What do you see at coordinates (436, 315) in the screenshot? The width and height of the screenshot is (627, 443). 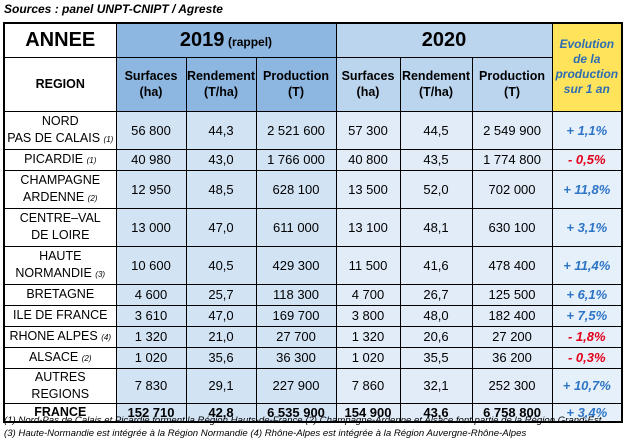 I see `value-cell: 48,0` at bounding box center [436, 315].